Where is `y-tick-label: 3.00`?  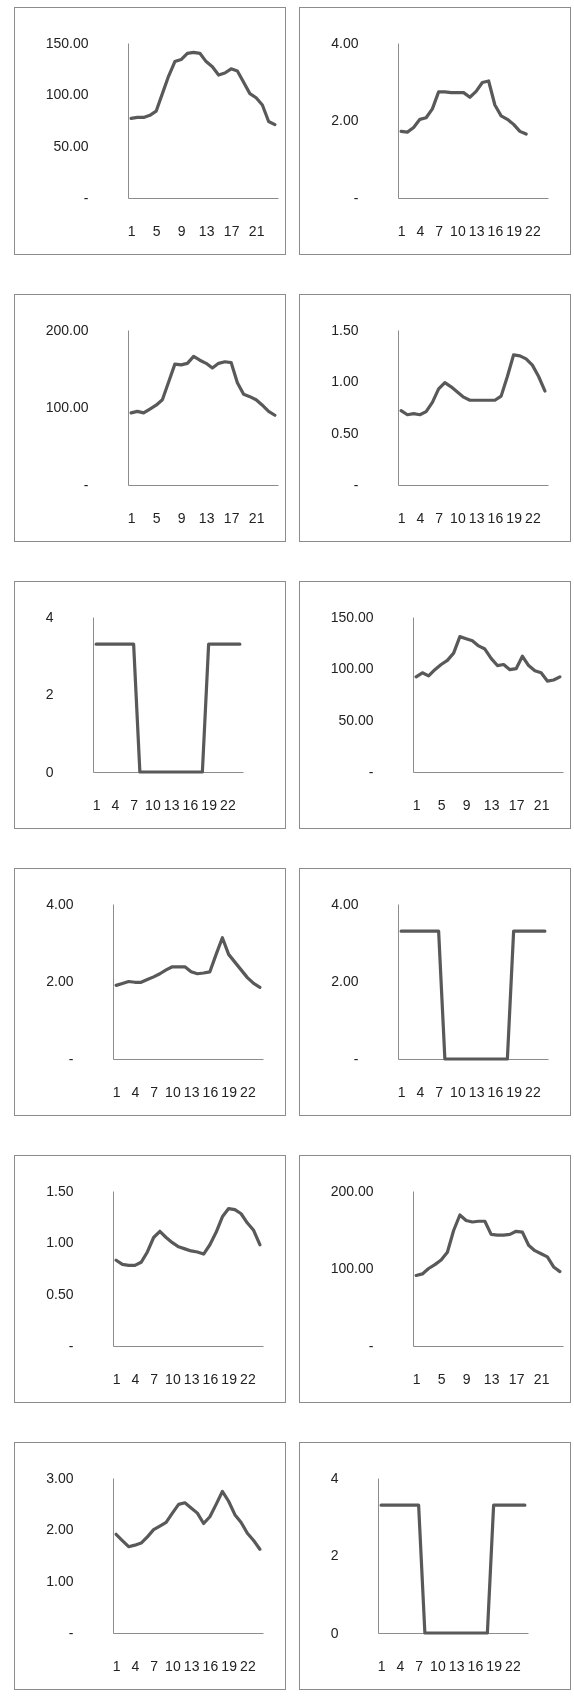
y-tick-label: 3.00 is located at coordinates (60, 1477).